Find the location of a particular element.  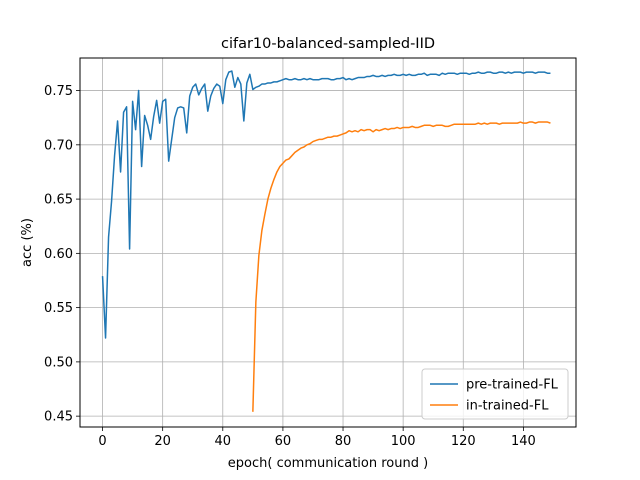

x-tick-label: 140 is located at coordinates (523, 441).